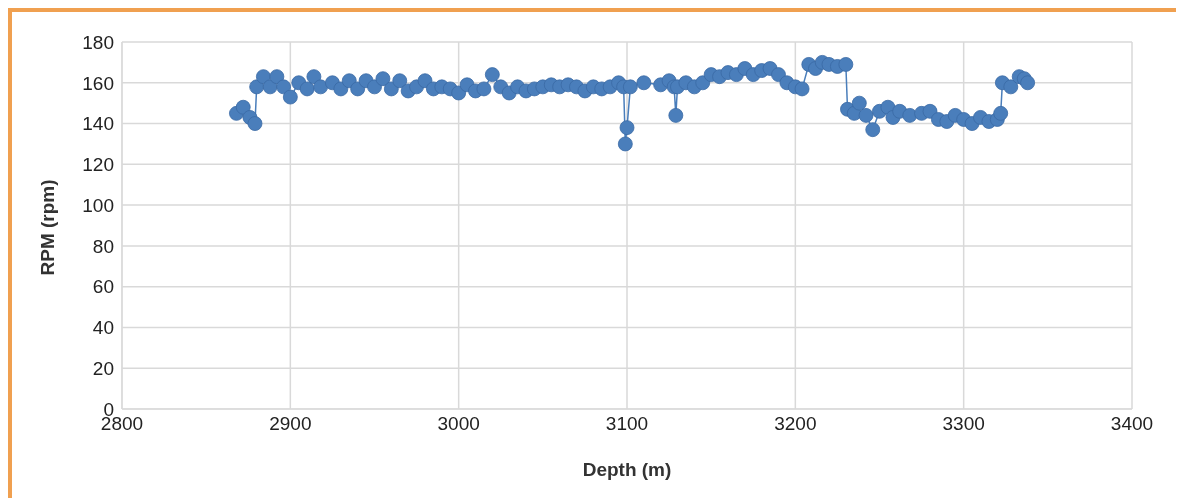 This screenshot has width=1180, height=502. I want to click on x-tick-label: 3200, so click(795, 424).